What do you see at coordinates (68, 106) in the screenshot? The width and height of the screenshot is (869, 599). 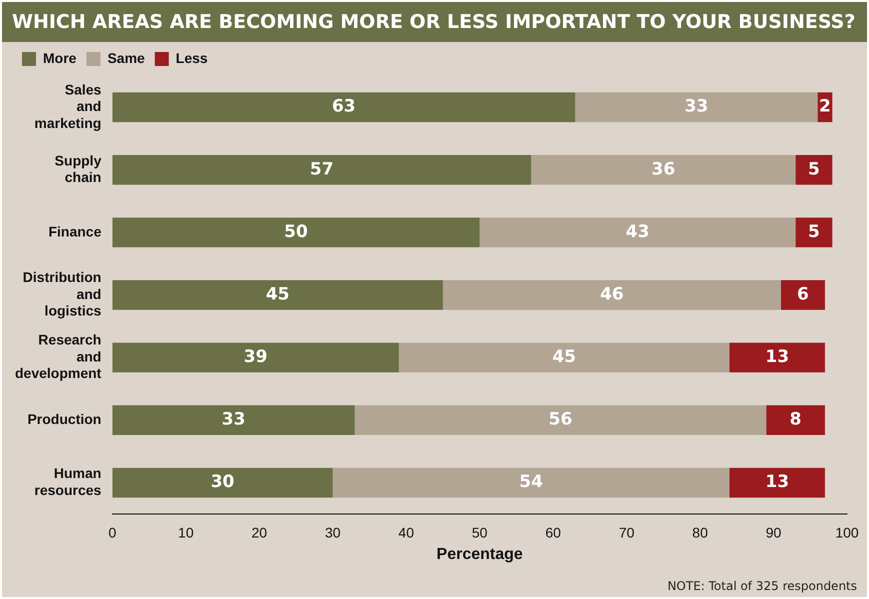 I see `y-tick-label: Sales and marketing` at bounding box center [68, 106].